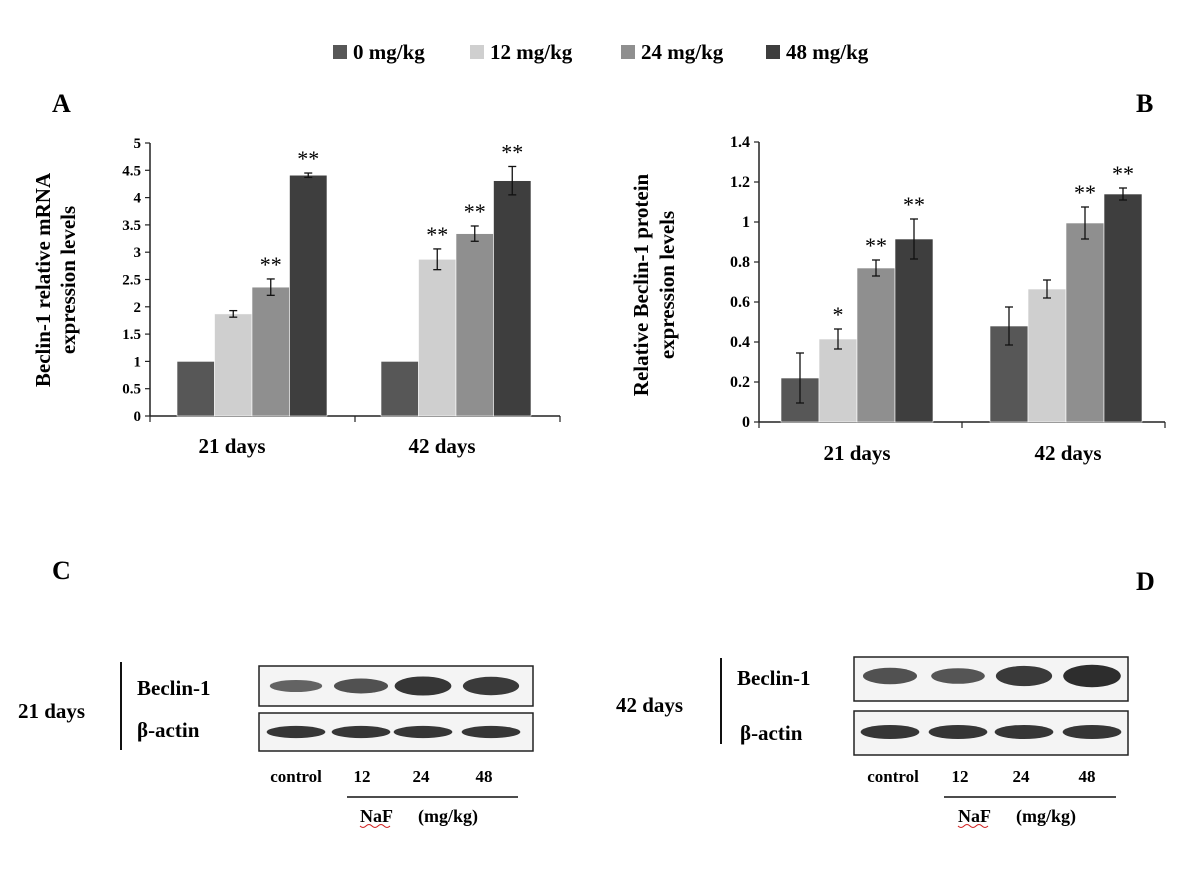  I want to click on blot-c-treatment-underline, so click(375, 826).